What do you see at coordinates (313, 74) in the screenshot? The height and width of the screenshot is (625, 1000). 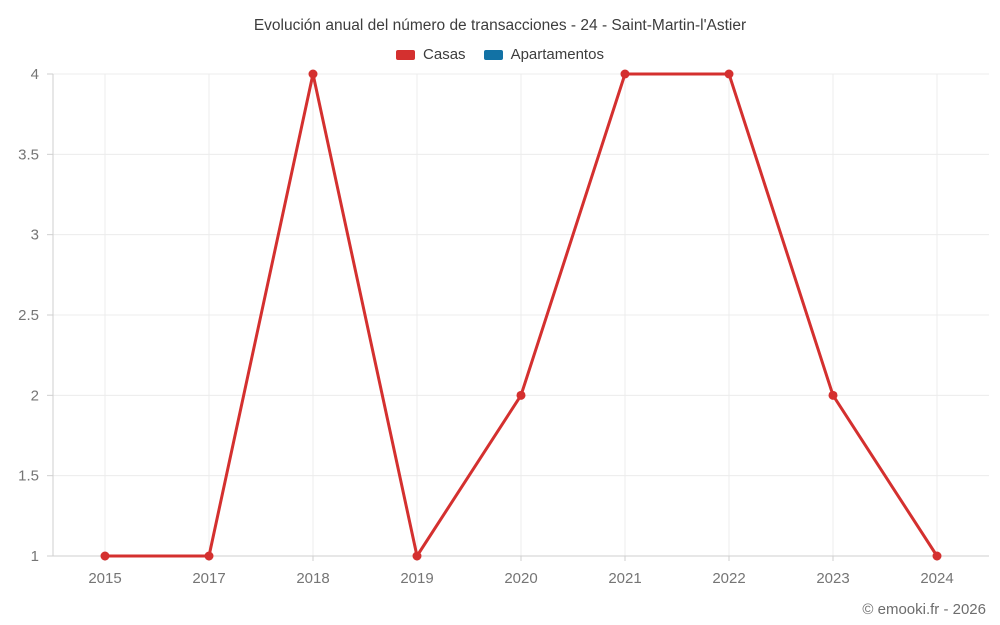 I see `data-point-casas-2018` at bounding box center [313, 74].